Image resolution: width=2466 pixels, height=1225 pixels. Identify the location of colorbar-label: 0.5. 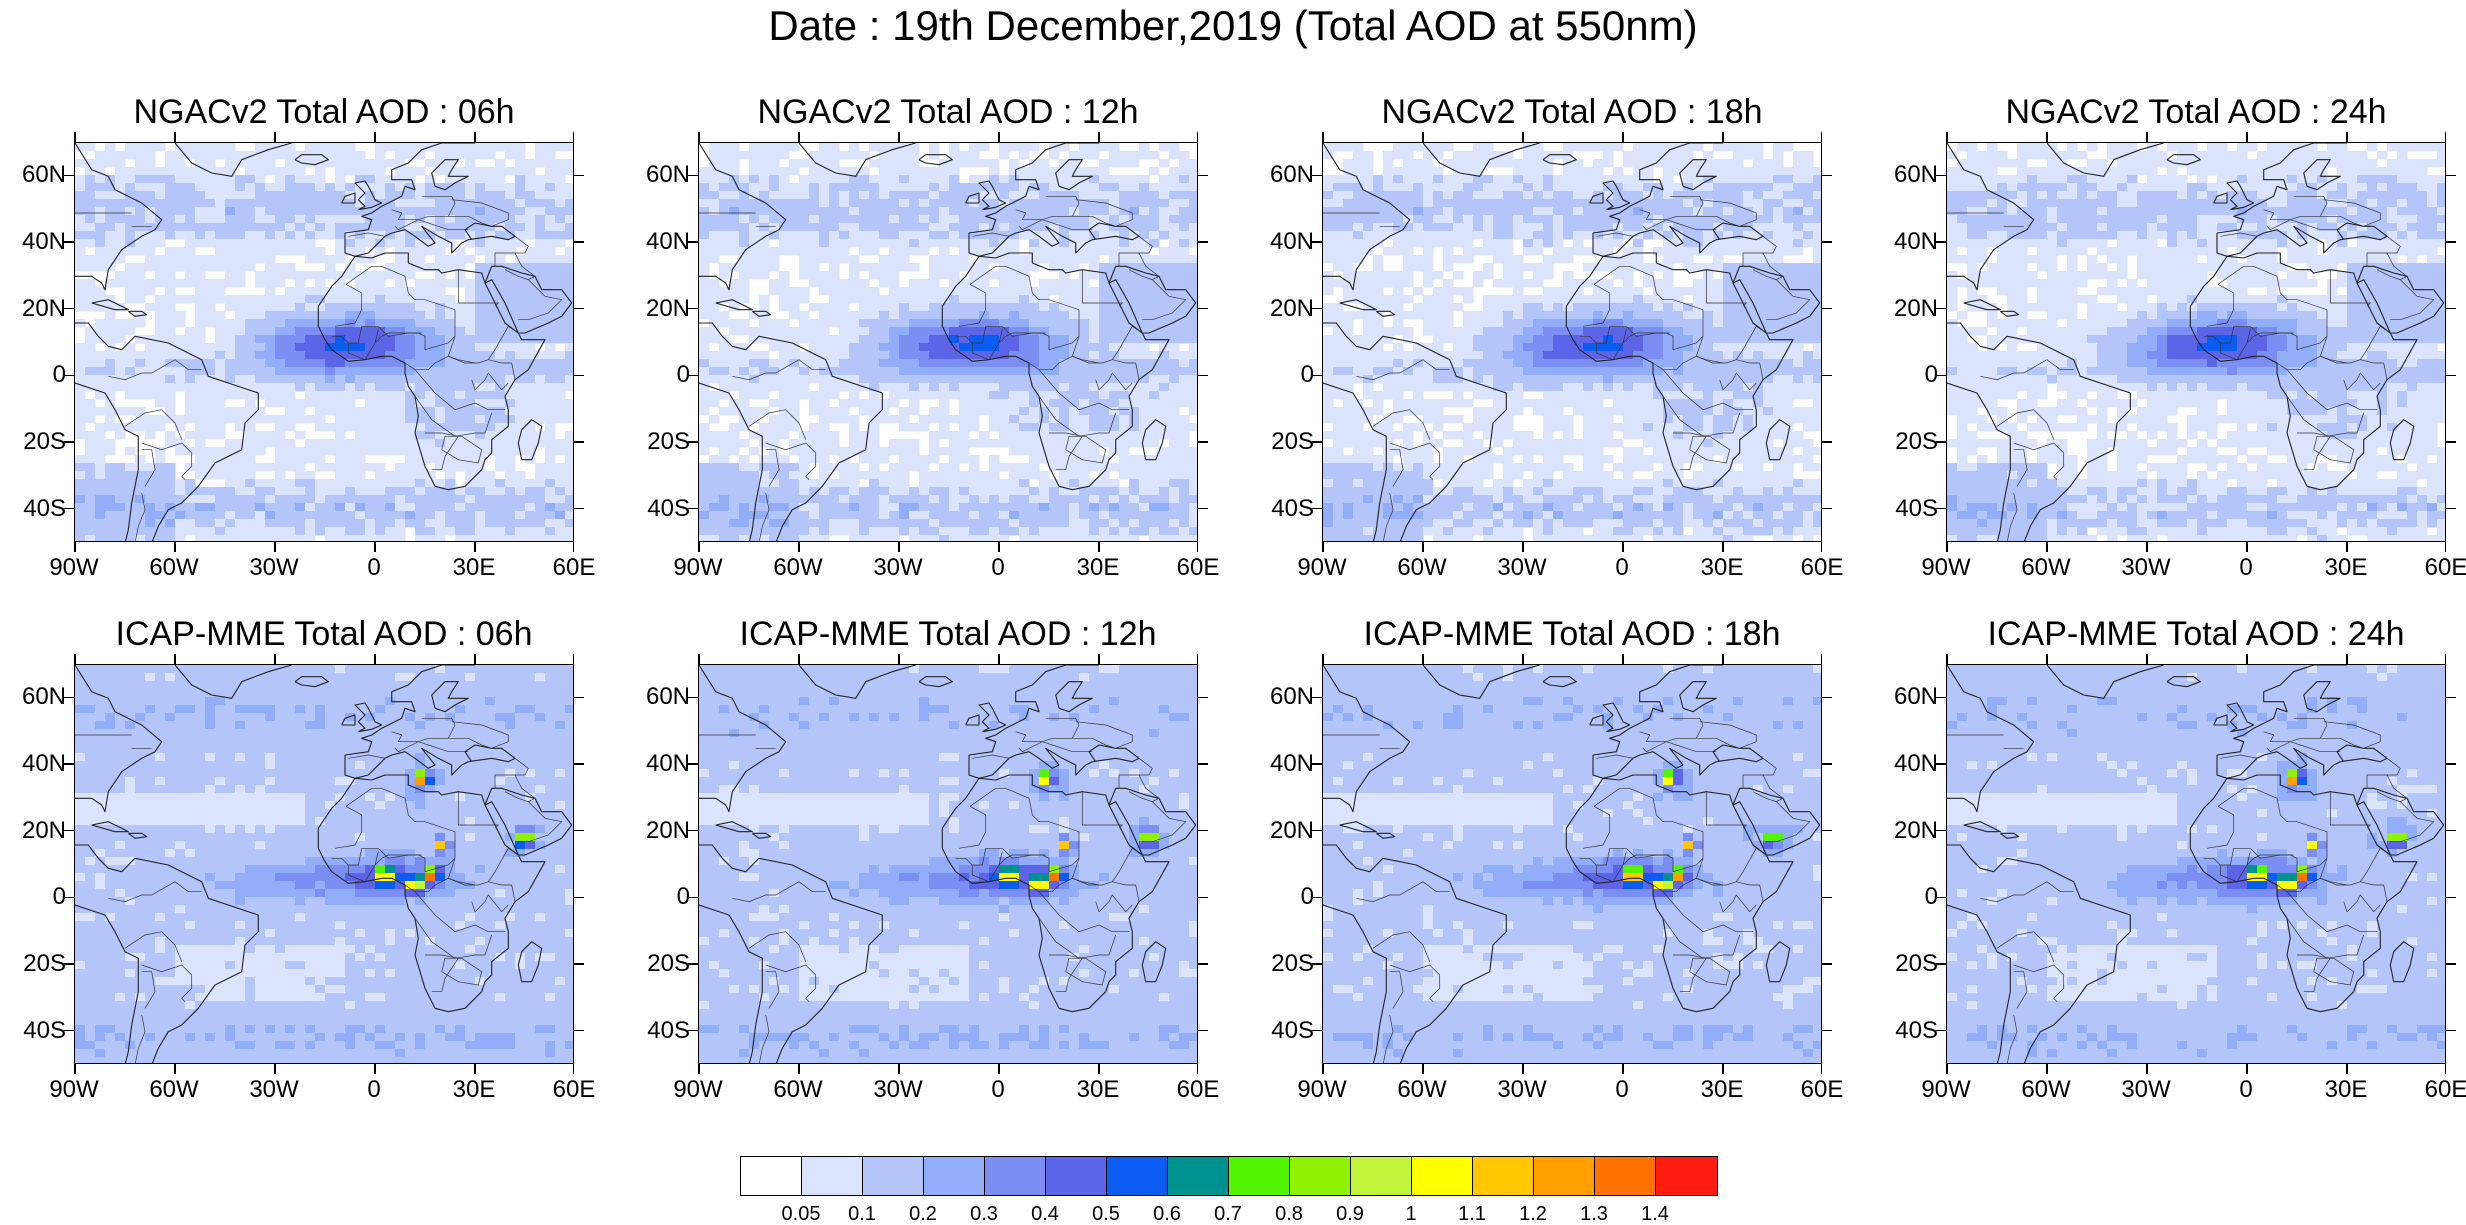
(1106, 1214).